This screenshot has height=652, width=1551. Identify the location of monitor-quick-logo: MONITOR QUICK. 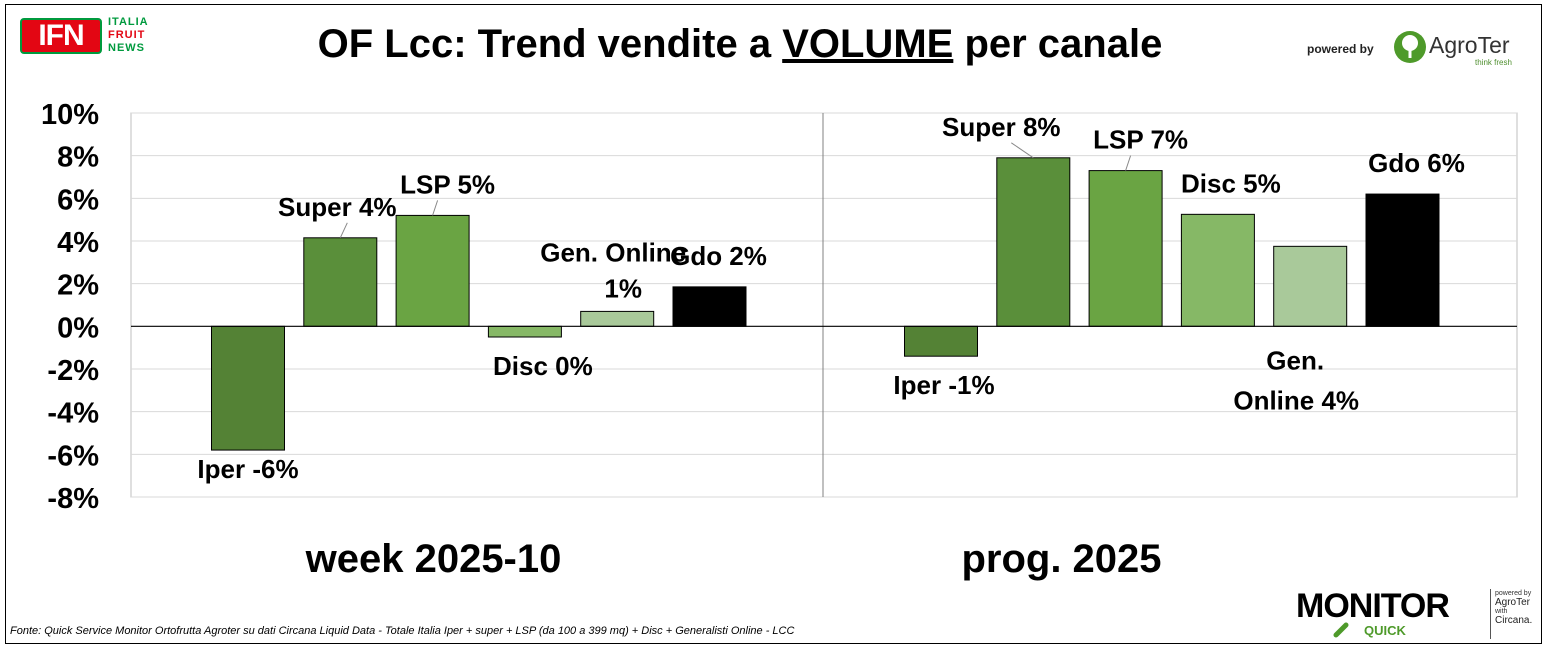
(1391, 613).